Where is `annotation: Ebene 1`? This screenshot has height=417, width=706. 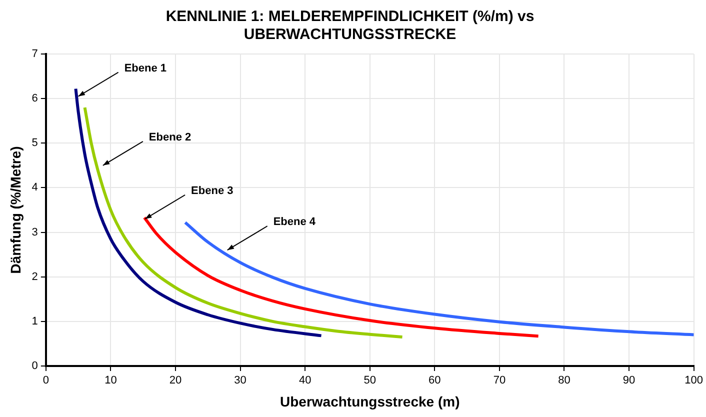 annotation: Ebene 1 is located at coordinates (145, 68).